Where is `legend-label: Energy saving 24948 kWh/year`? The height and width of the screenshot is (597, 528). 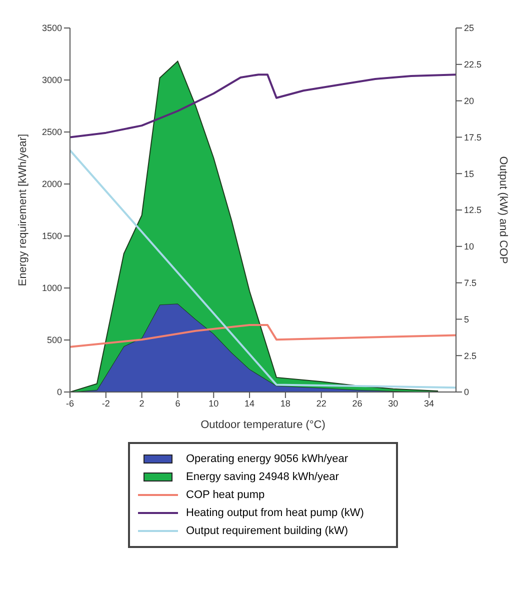 legend-label: Energy saving 24948 kWh/year is located at coordinates (262, 477).